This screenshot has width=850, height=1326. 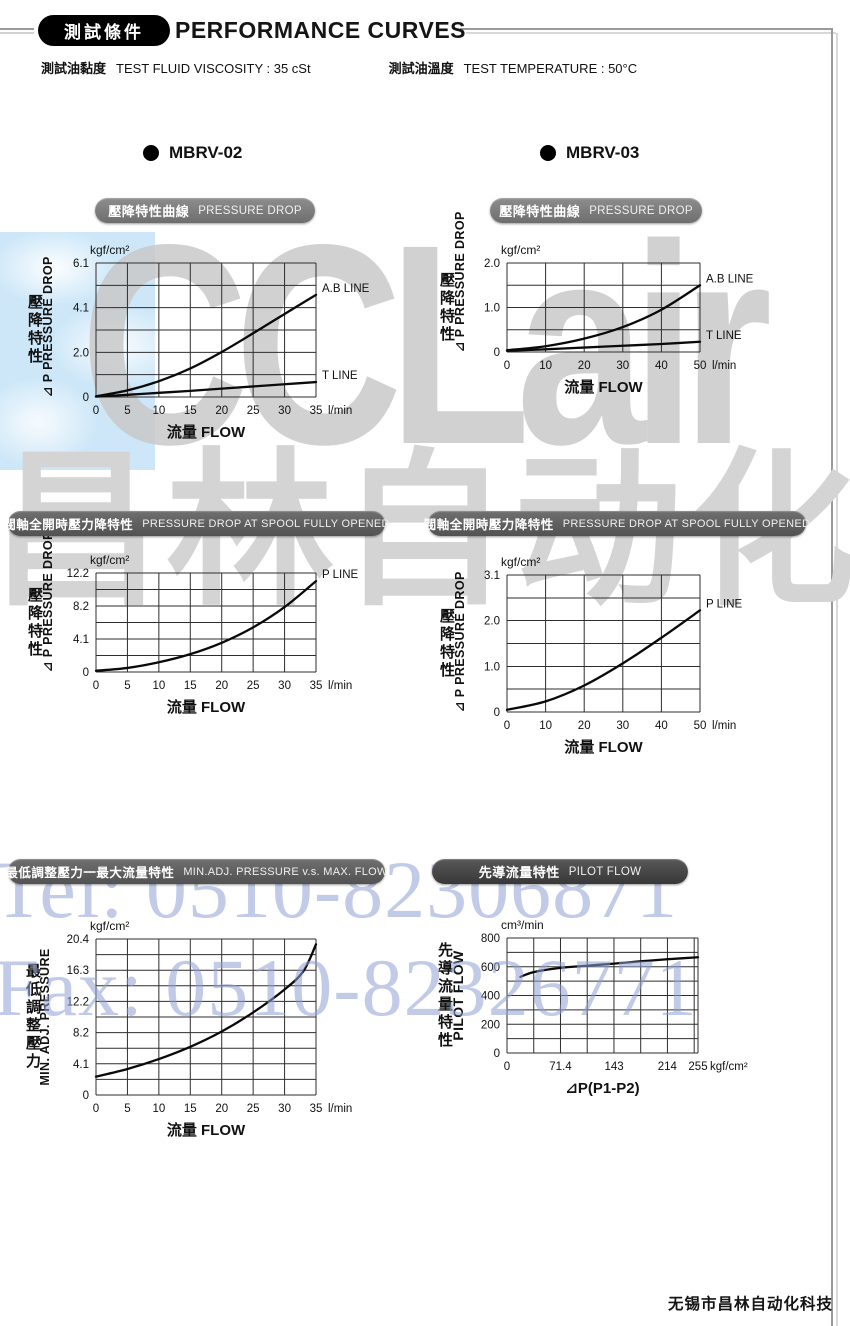 What do you see at coordinates (750, 1304) in the screenshot?
I see `footer-company-name: 无锡市昌林自动化科技` at bounding box center [750, 1304].